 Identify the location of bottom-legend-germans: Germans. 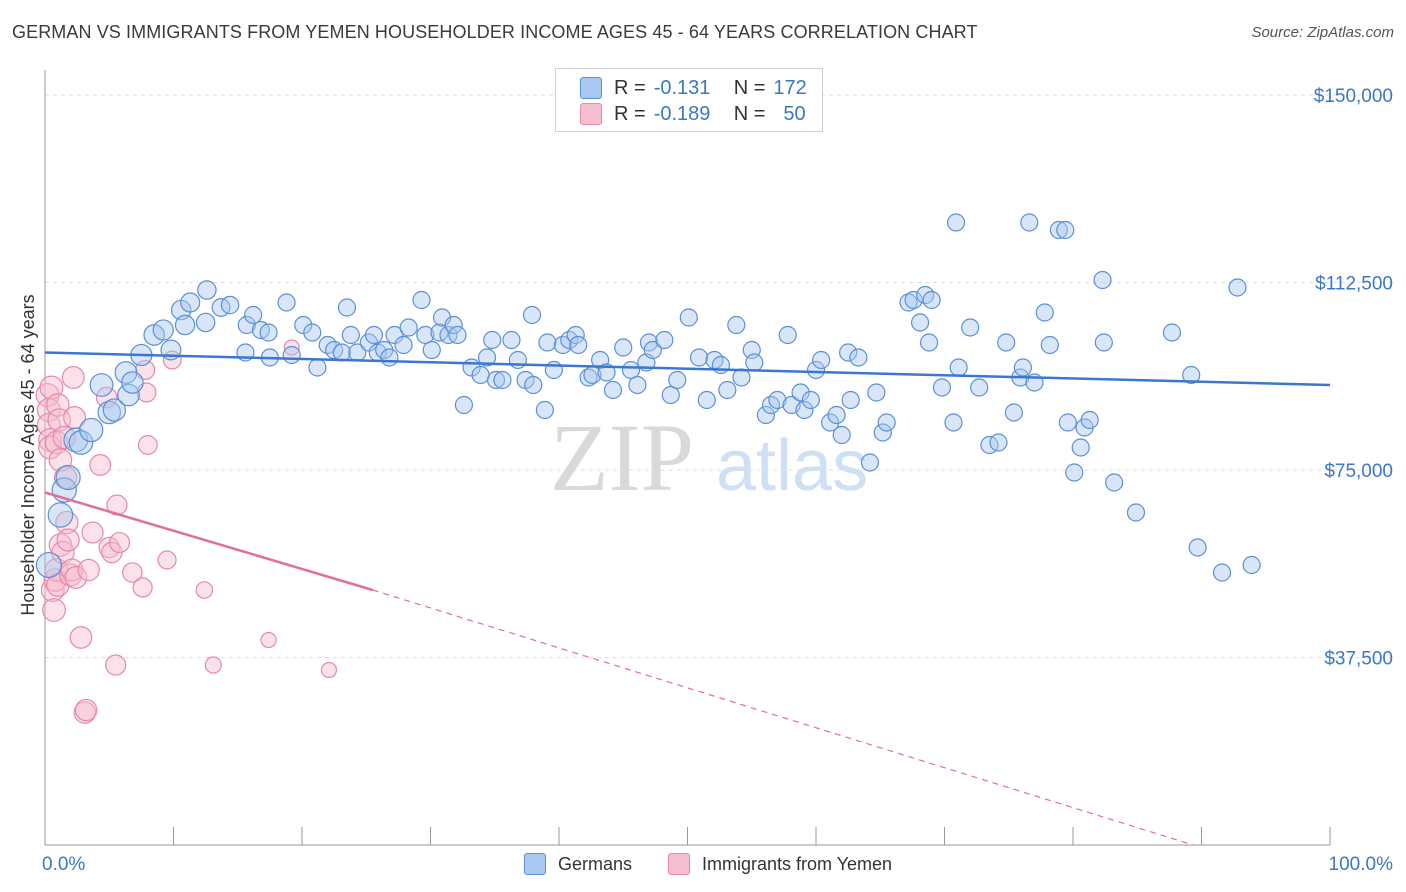
(578, 864).